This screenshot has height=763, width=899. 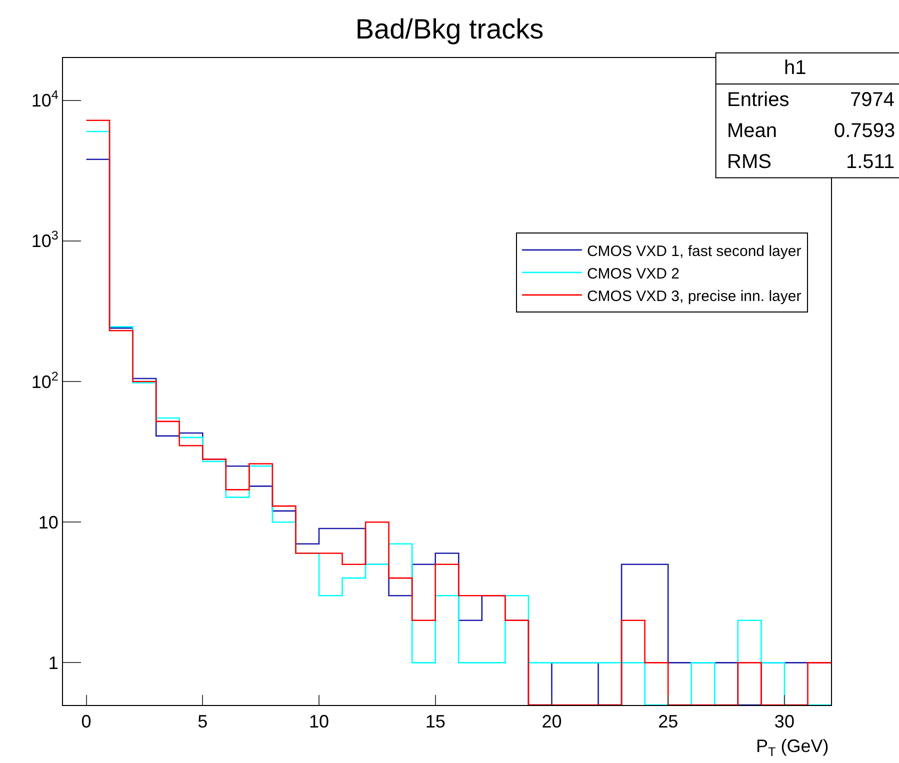 What do you see at coordinates (792, 747) in the screenshot?
I see `x-axis-title: P$_{T}$ (GeV)` at bounding box center [792, 747].